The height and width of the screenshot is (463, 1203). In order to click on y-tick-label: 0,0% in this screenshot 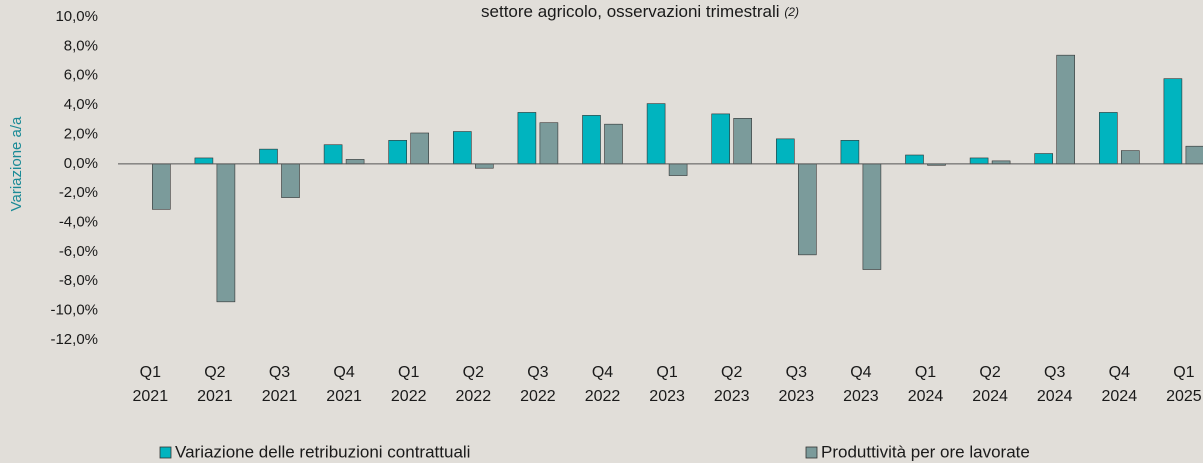, I will do `click(81, 163)`.